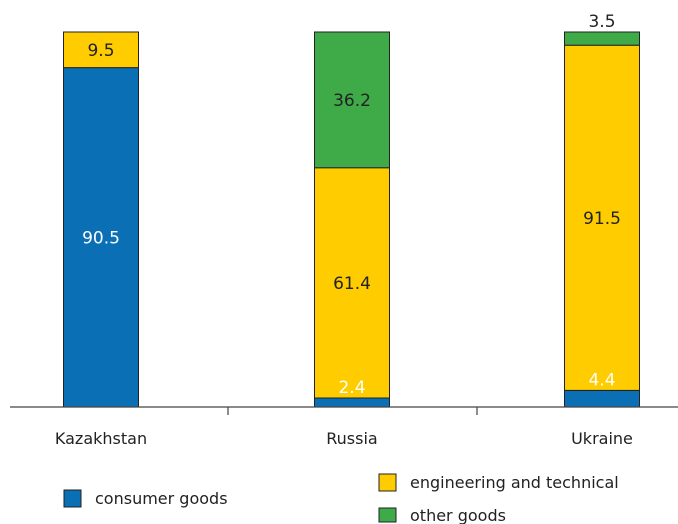 The image size is (678, 524). What do you see at coordinates (601, 22) in the screenshot?
I see `data-label-ukraine-other-goods: 3.5` at bounding box center [601, 22].